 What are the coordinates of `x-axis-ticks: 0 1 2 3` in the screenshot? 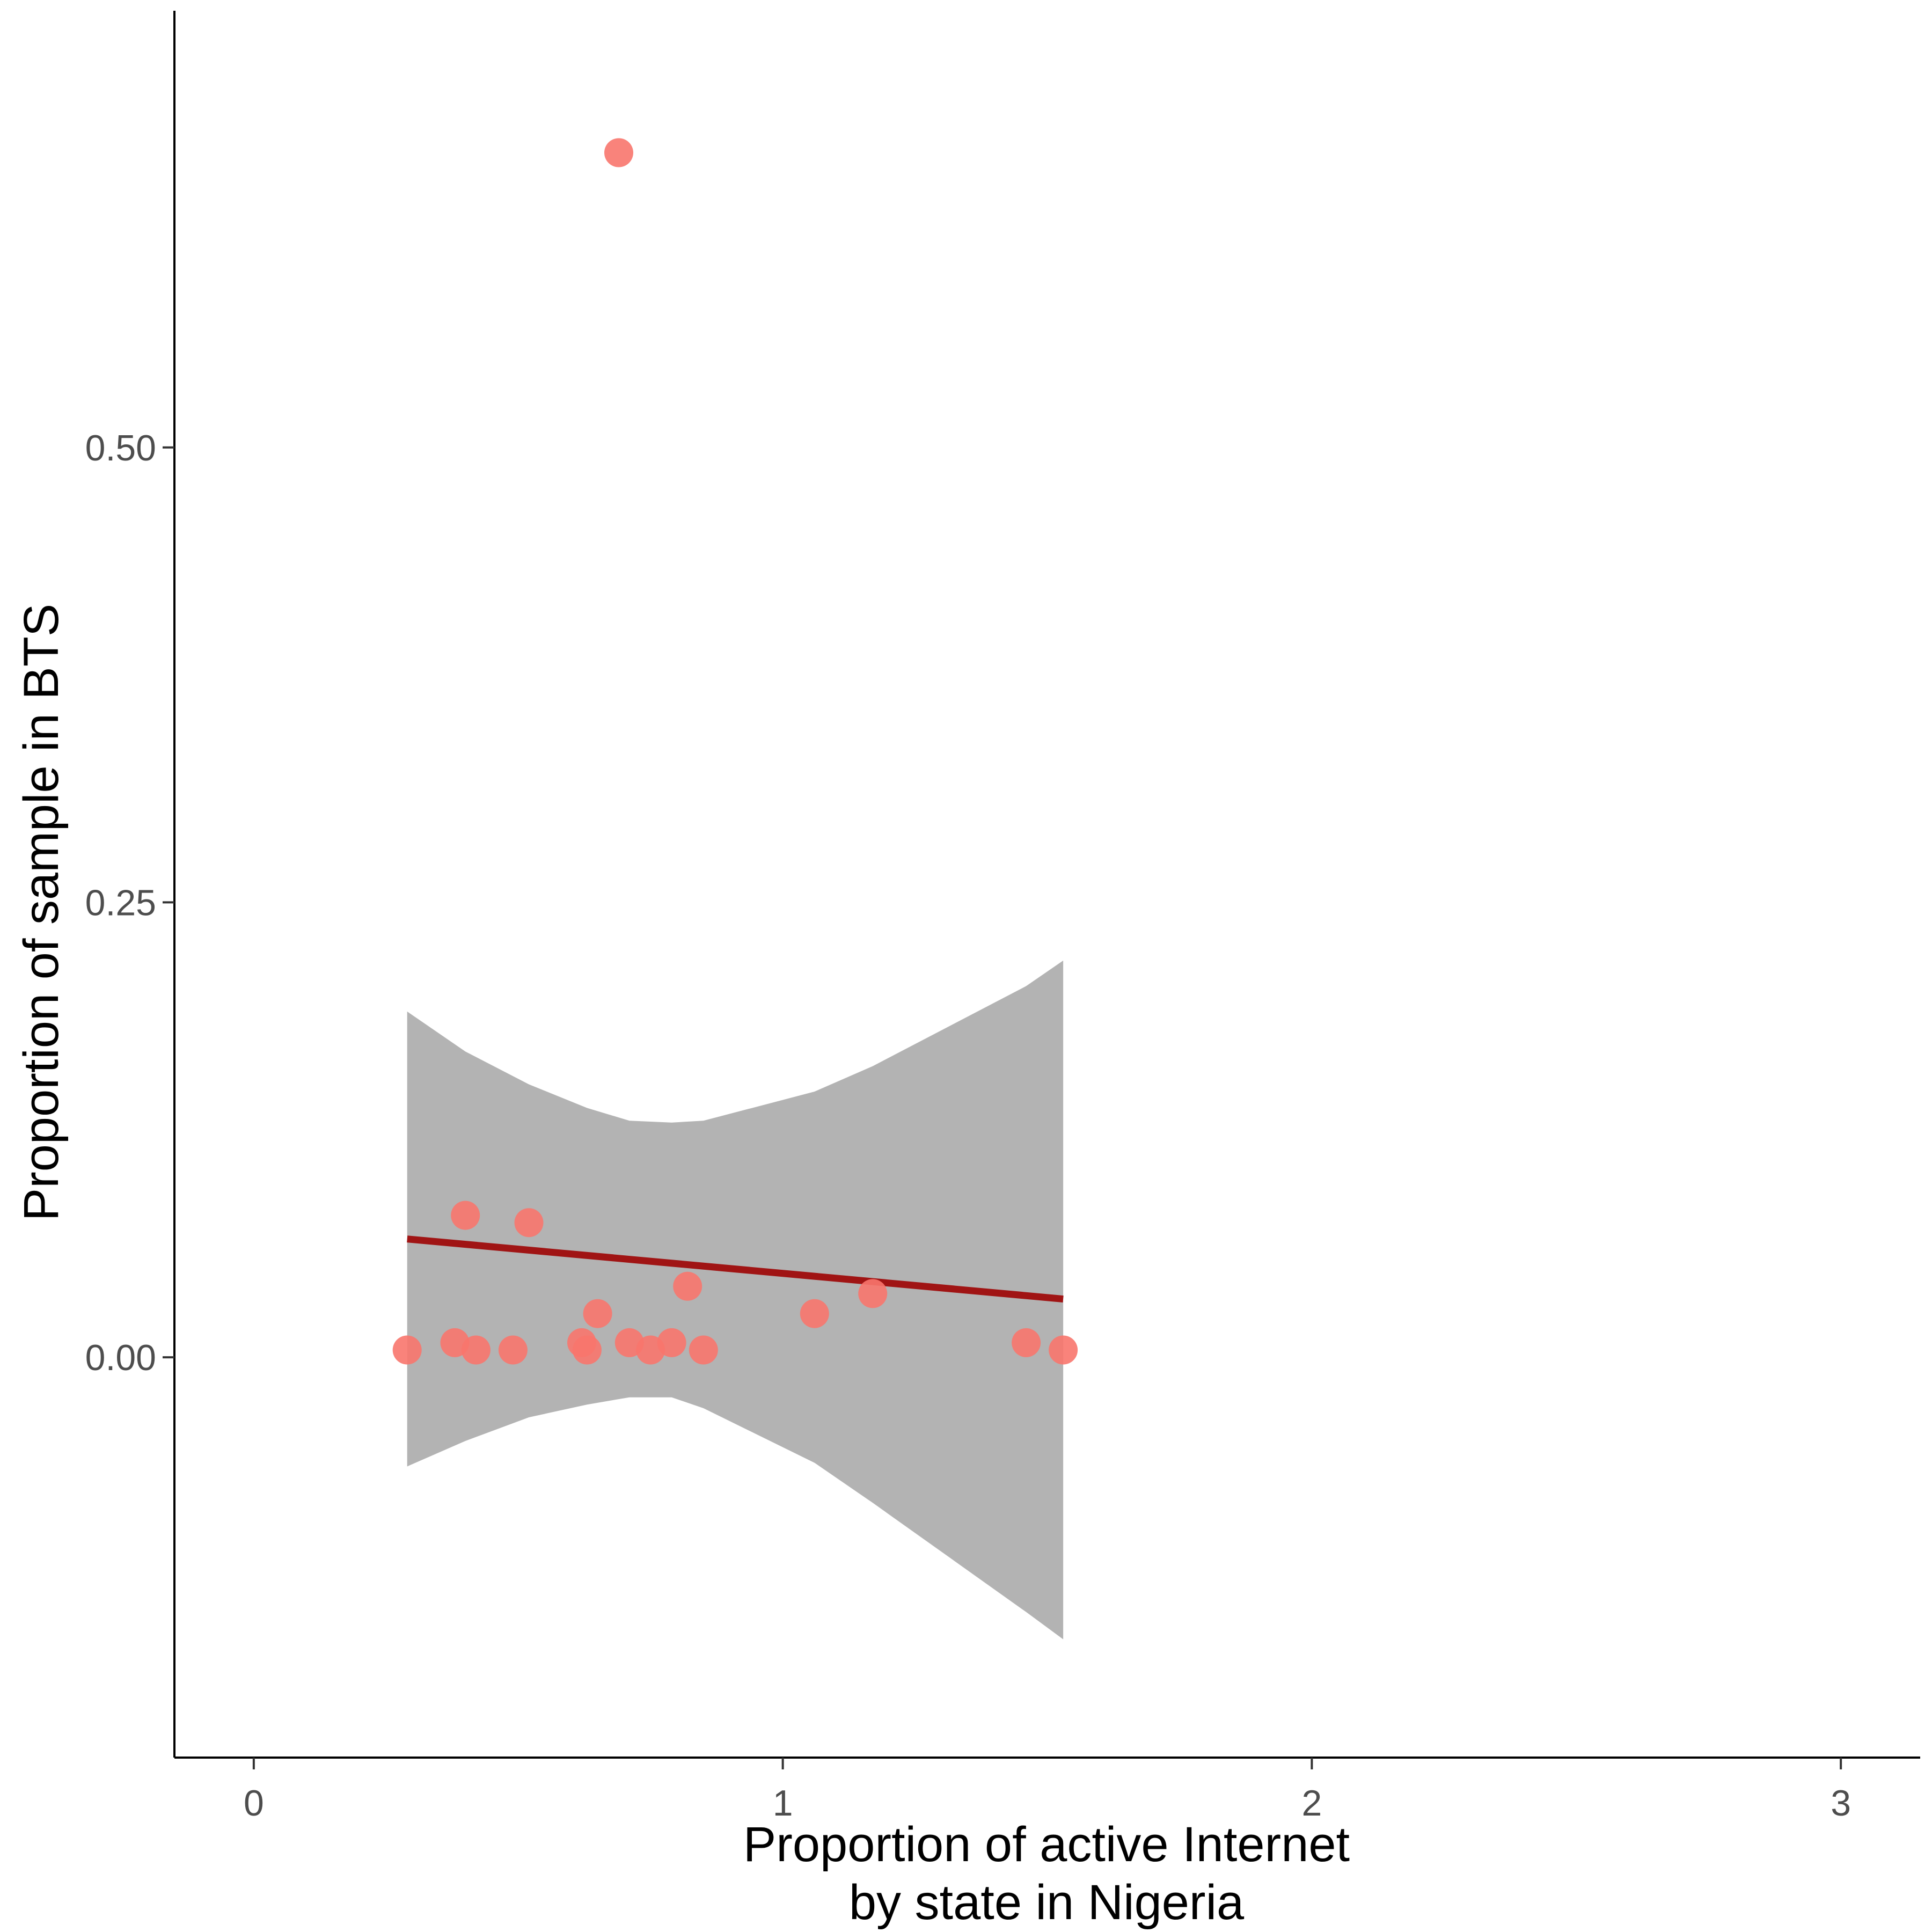 It's located at (1047, 1791).